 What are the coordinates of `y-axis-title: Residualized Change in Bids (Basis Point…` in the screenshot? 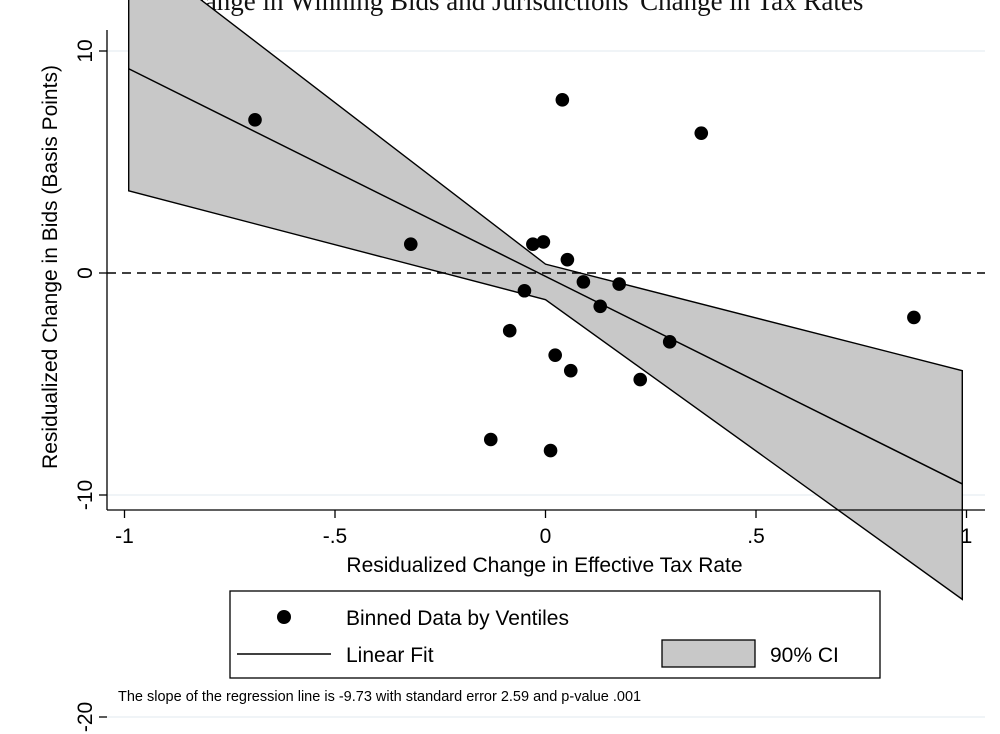 It's located at (50, 267).